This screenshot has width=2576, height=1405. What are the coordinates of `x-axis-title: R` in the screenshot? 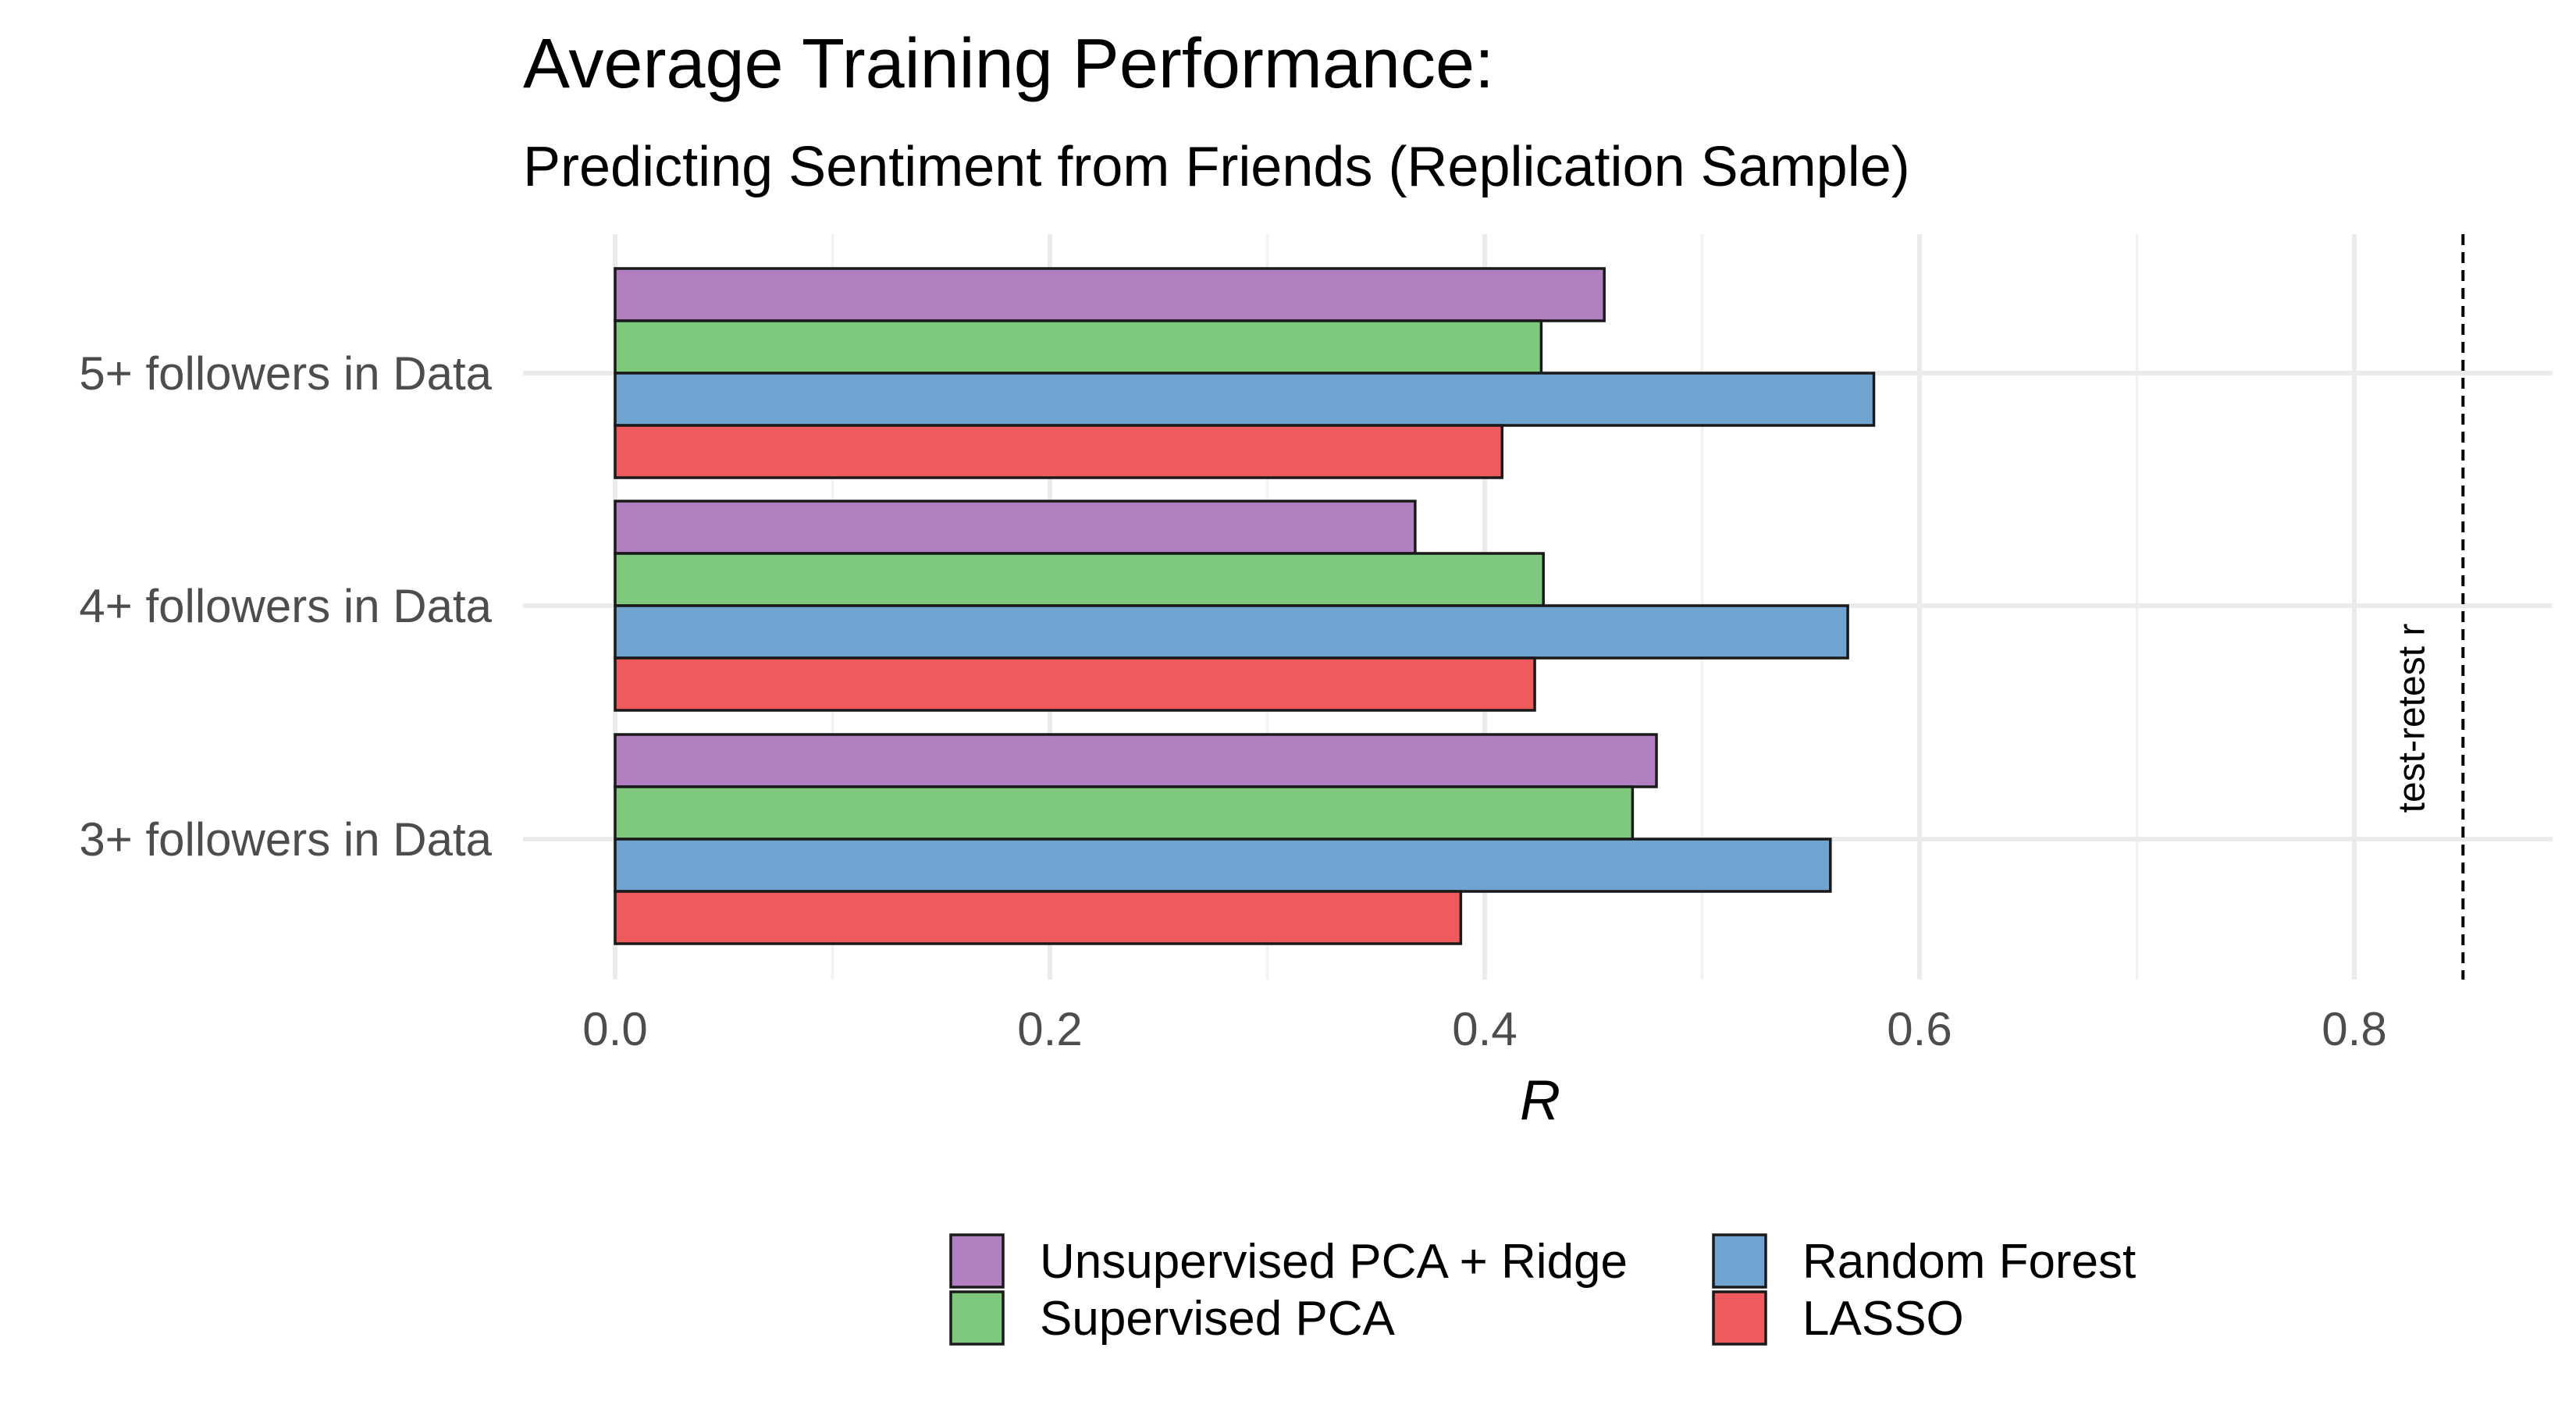 It's located at (1540, 1100).